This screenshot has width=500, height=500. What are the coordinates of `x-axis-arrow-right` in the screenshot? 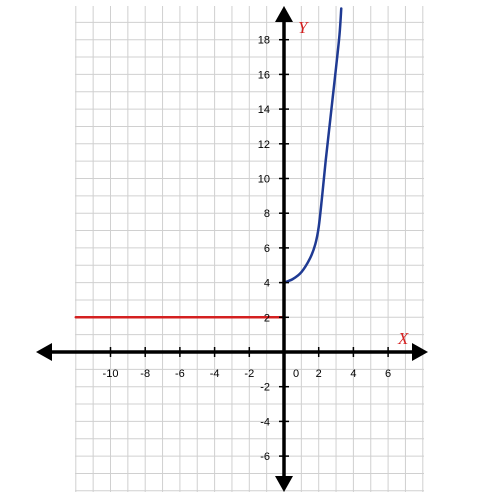 It's located at (420, 352).